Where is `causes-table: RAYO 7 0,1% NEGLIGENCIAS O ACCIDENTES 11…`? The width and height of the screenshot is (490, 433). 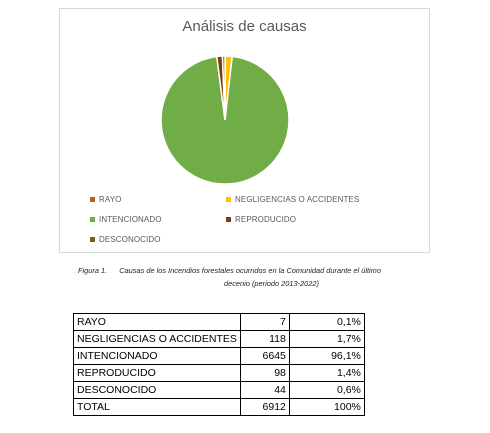 causes-table: RAYO 7 0,1% NEGLIGENCIAS O ACCIDENTES 11… is located at coordinates (219, 364).